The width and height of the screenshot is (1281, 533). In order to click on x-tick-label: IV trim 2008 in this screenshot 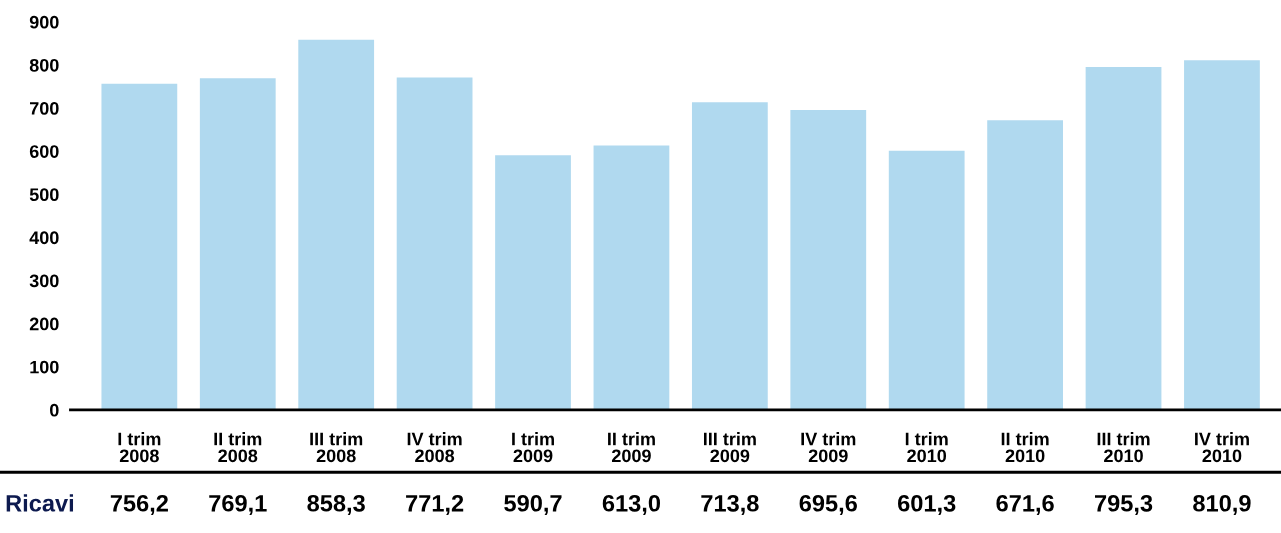, I will do `click(434, 447)`.